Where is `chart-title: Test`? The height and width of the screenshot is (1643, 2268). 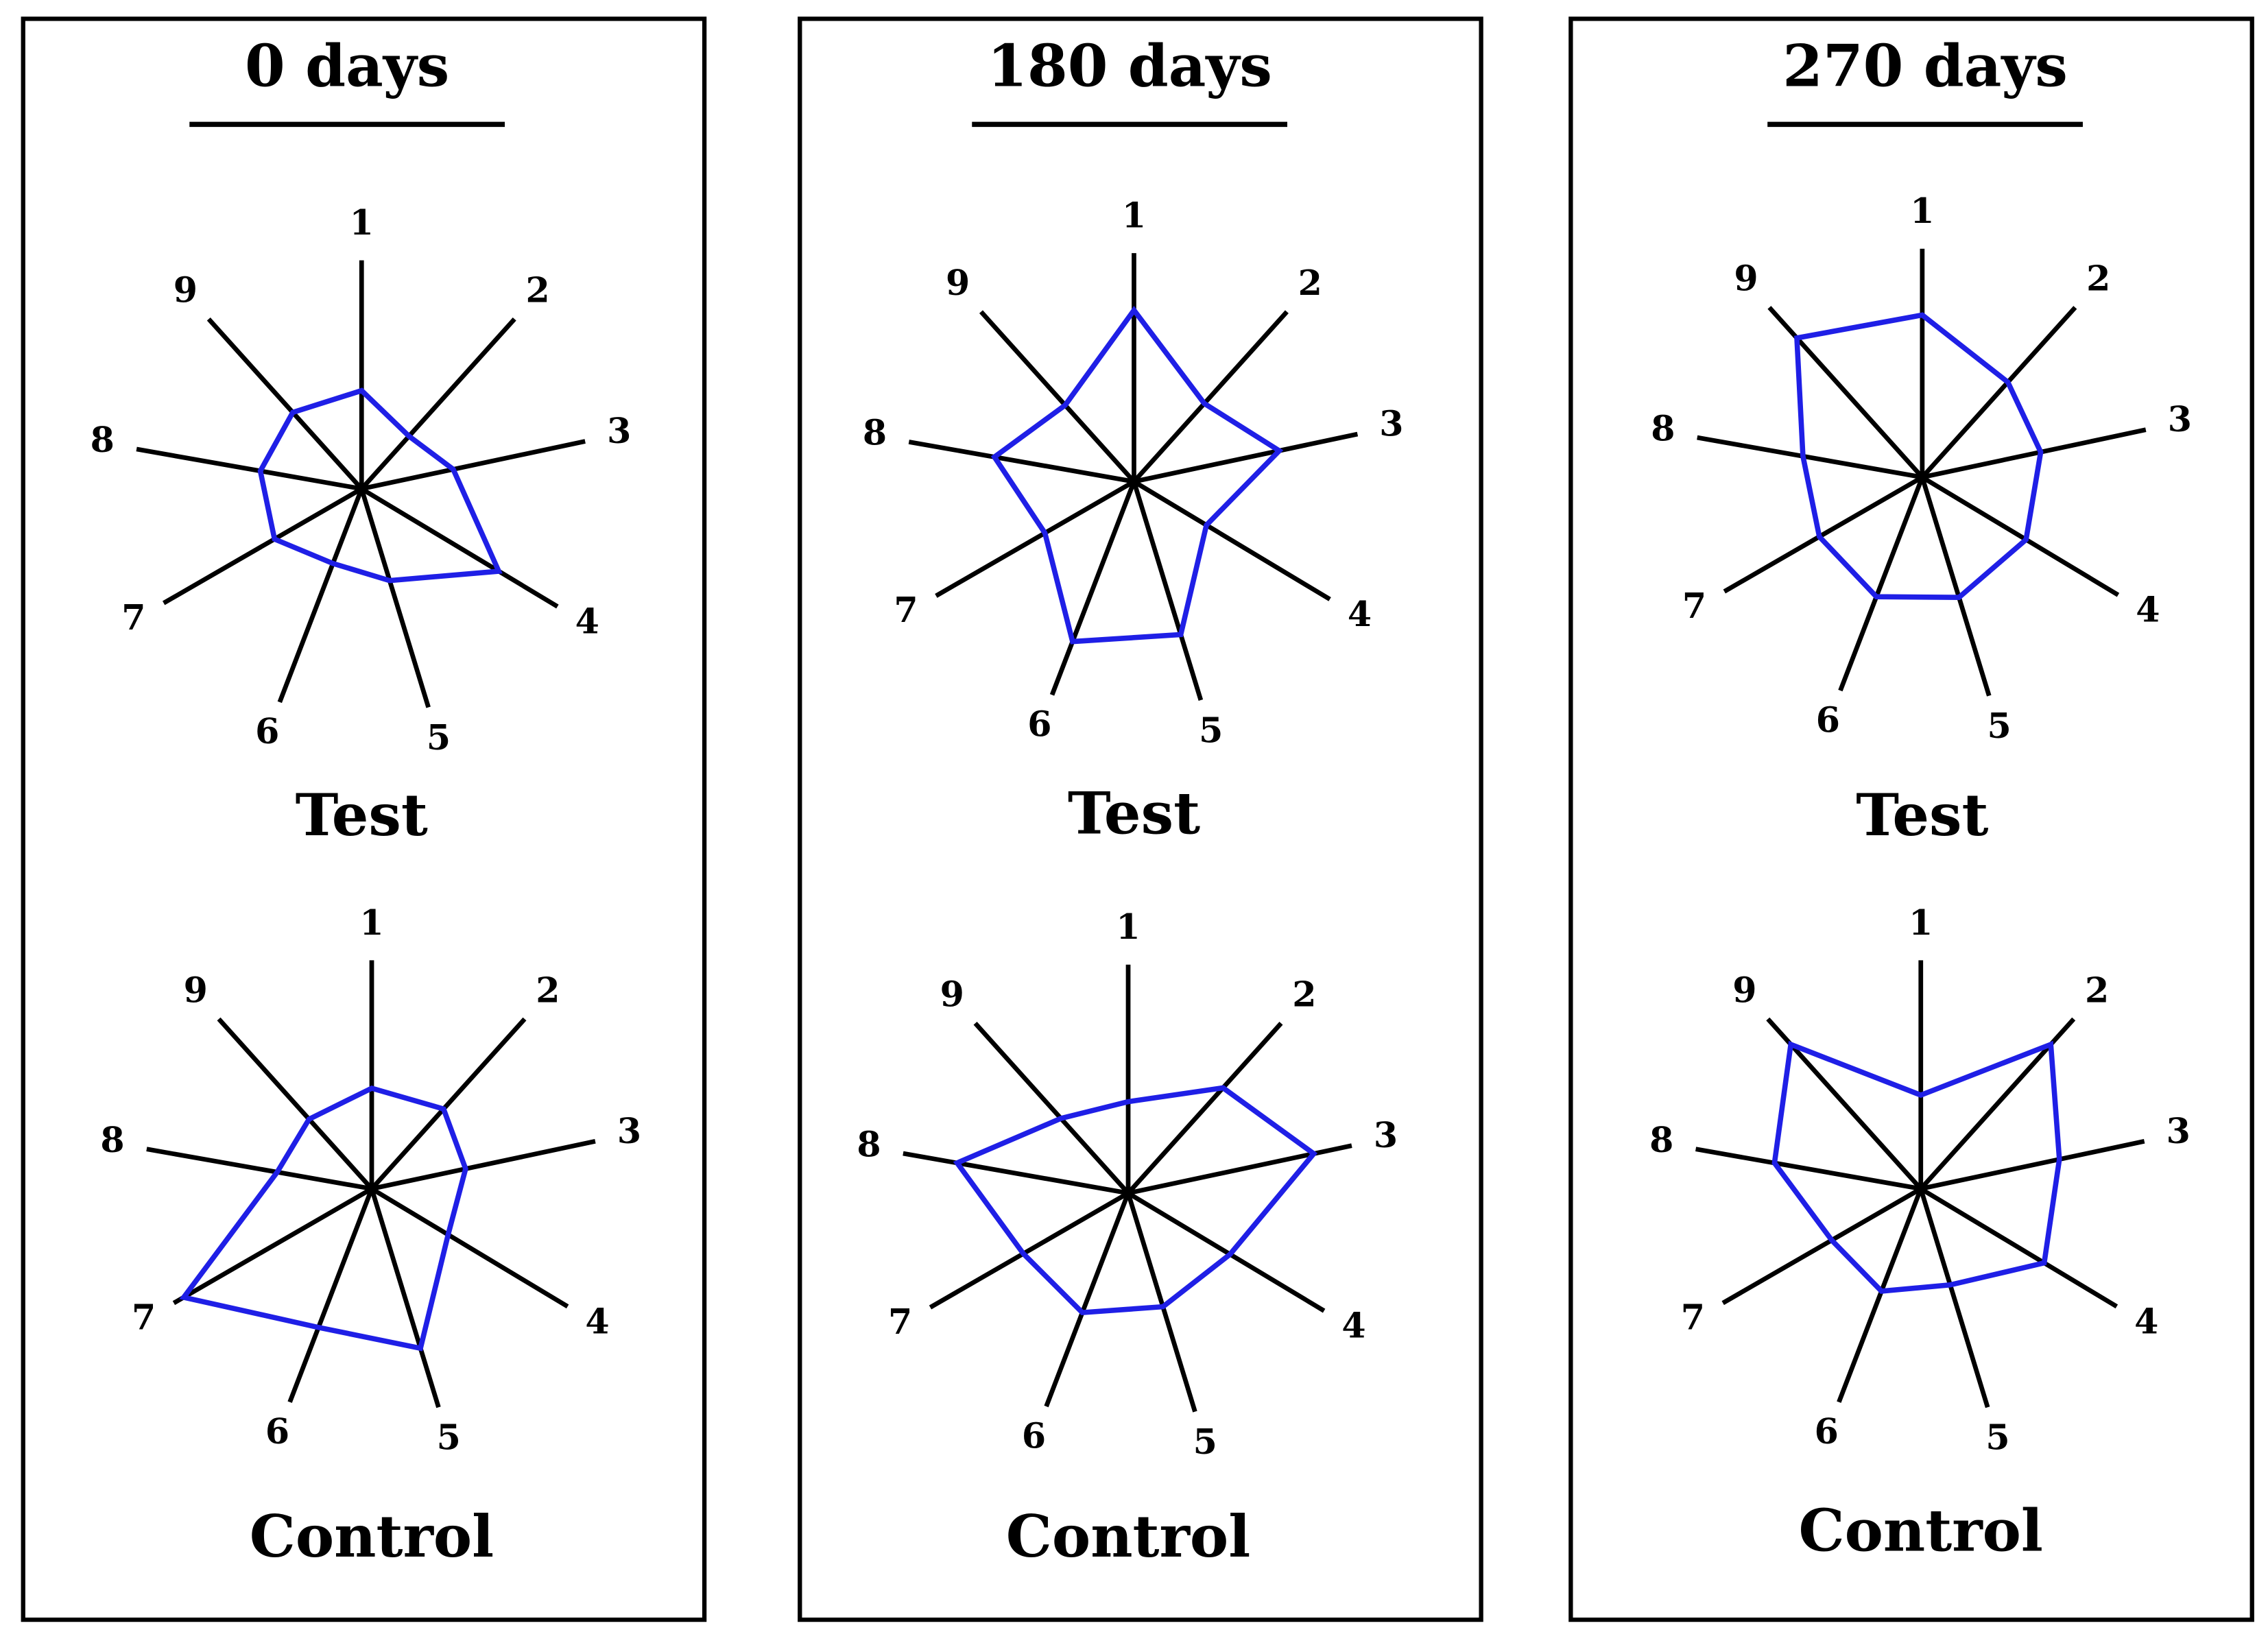 chart-title: Test is located at coordinates (362, 815).